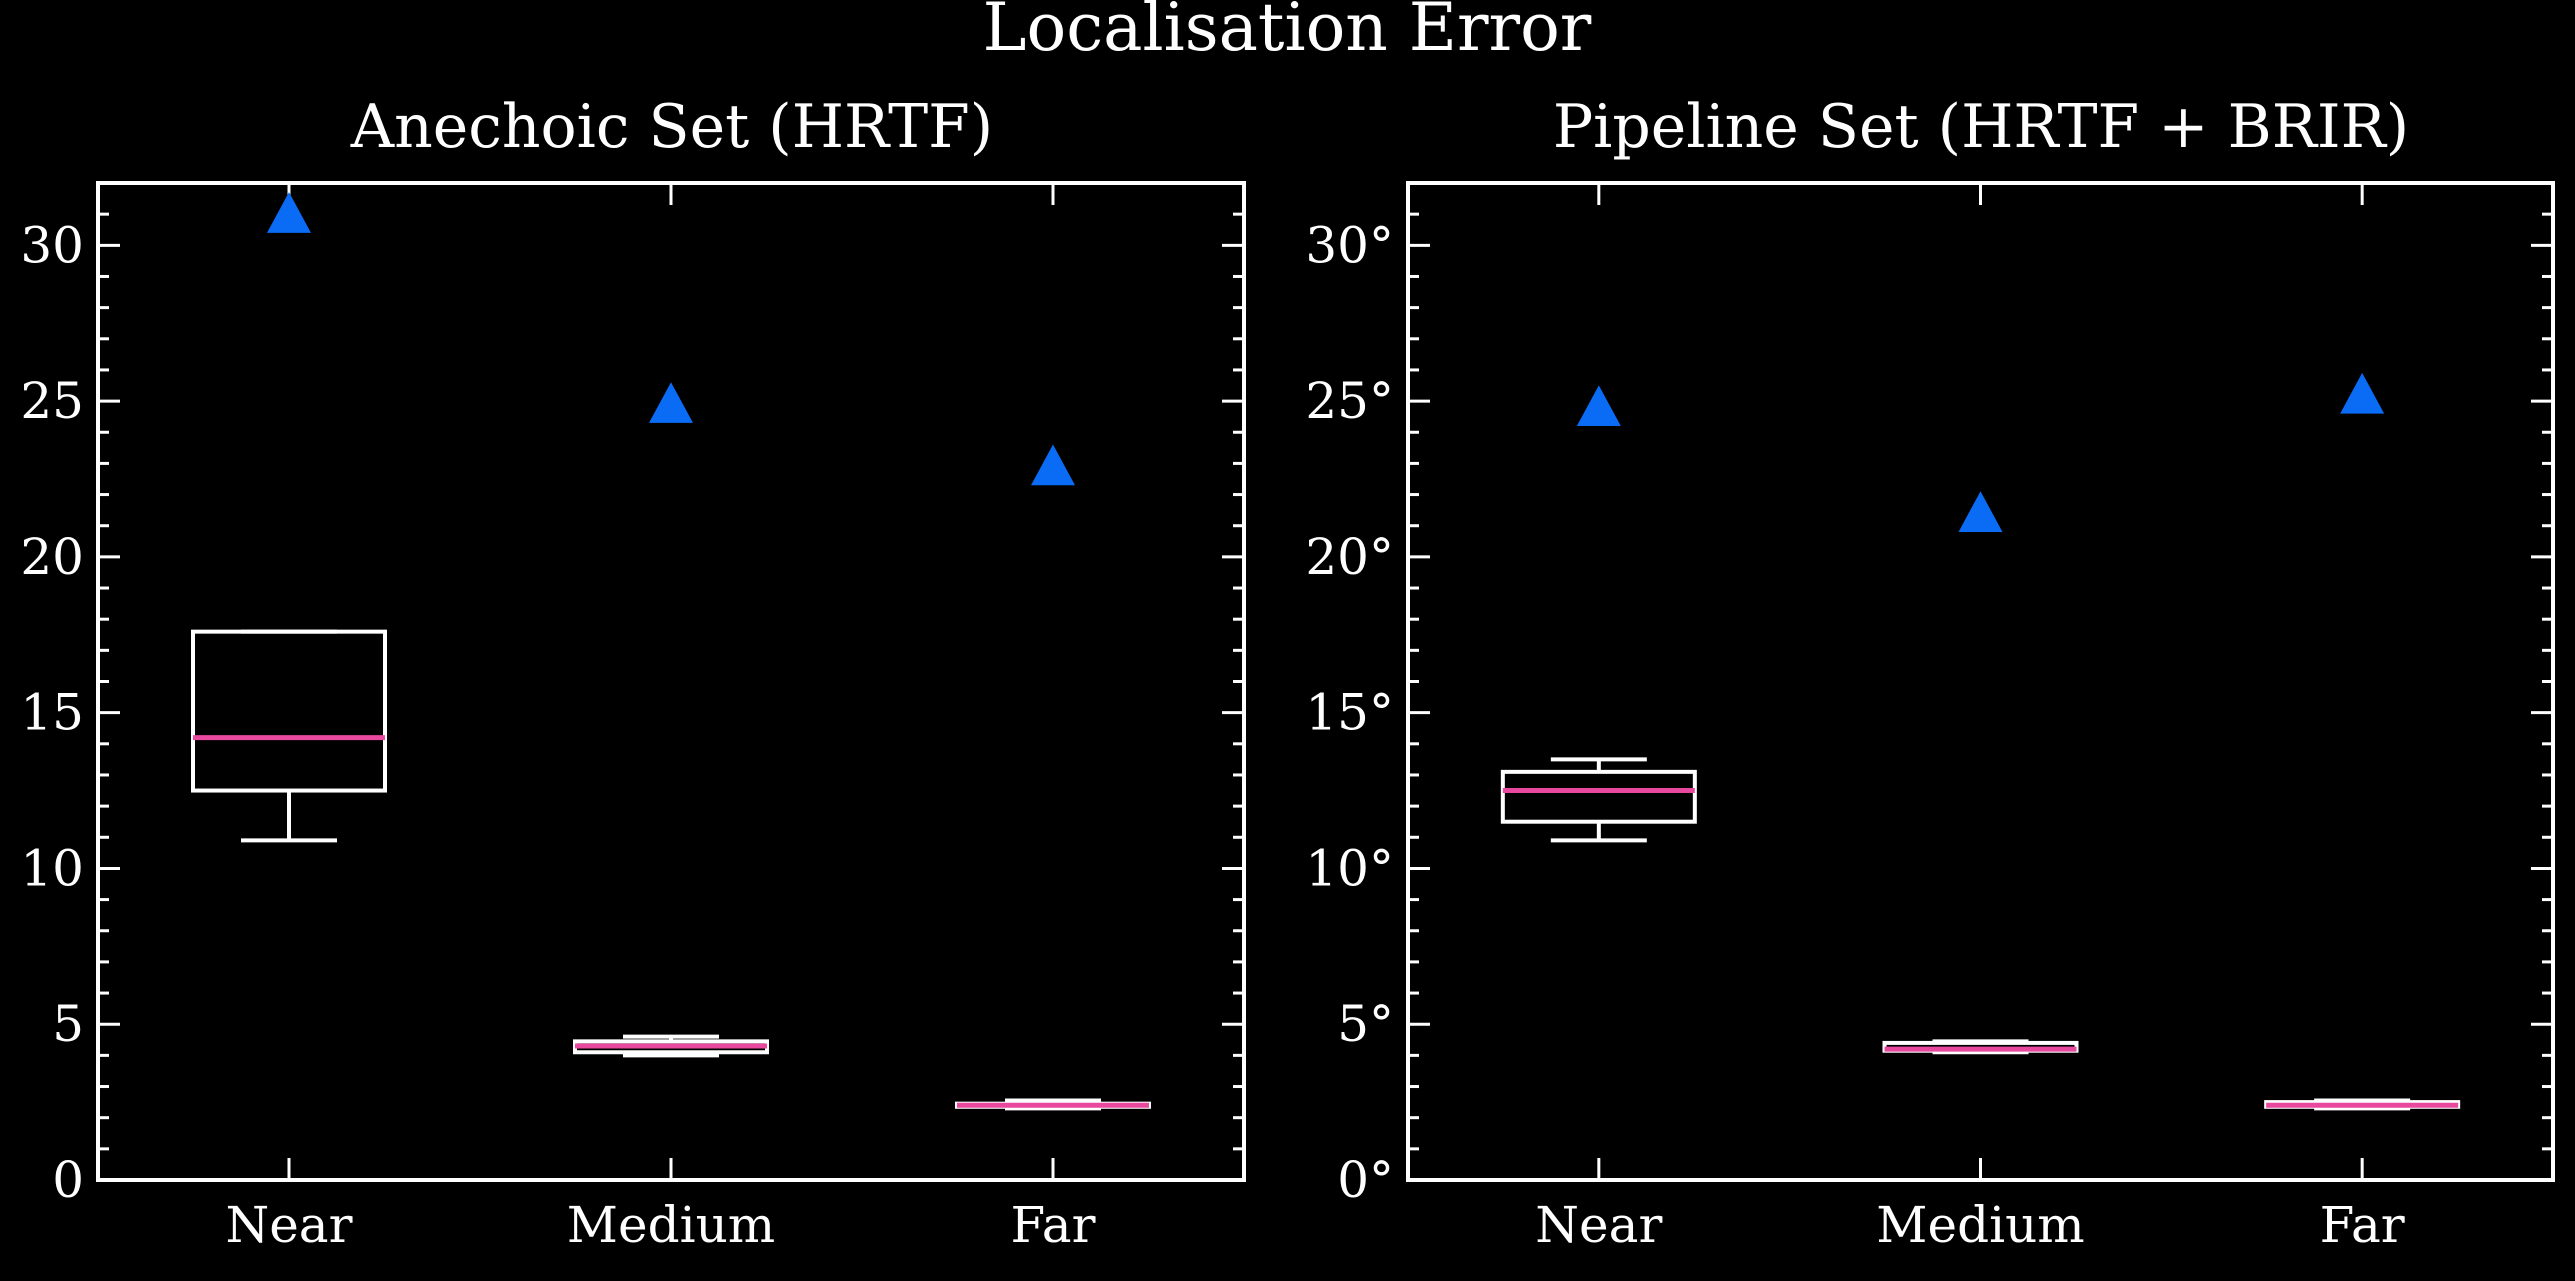 This screenshot has height=1281, width=2575. Describe the element at coordinates (1053, 1104) in the screenshot. I see `left-box-far` at that location.